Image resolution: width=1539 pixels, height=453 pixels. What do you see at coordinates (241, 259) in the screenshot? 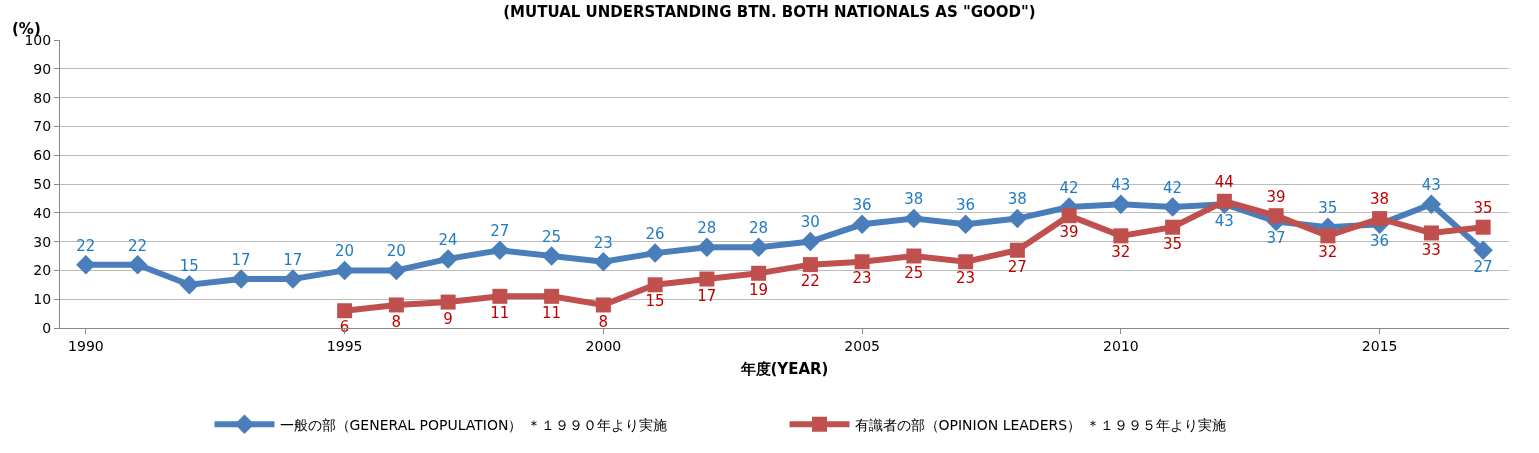
I see `data-label: 17` at bounding box center [241, 259].